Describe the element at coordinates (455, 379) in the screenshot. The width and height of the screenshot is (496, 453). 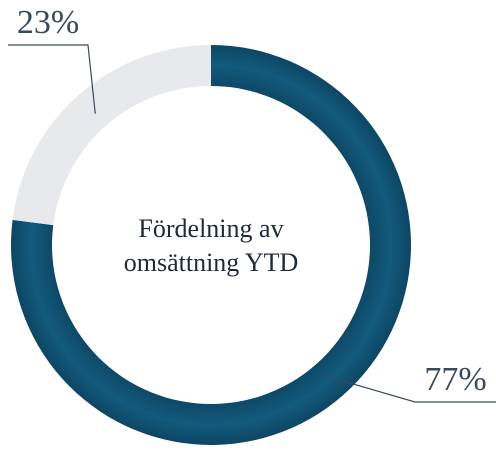
I see `value-label: 77%` at that location.